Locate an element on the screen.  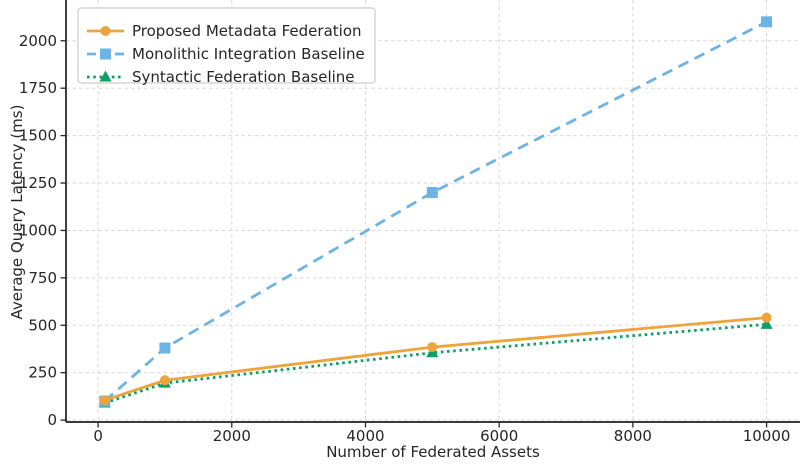
x-tick-label: 2000 is located at coordinates (232, 436).